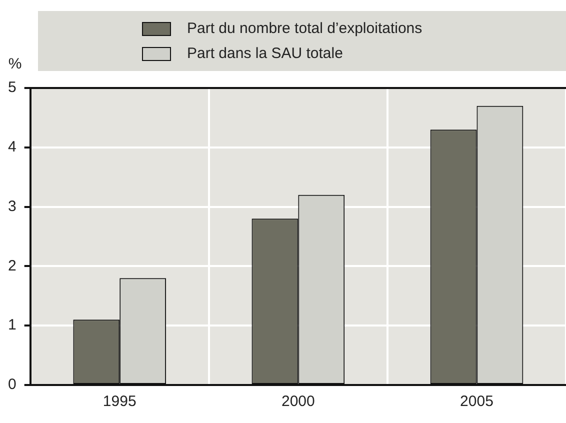 This screenshot has height=423, width=566. I want to click on y-tick-label: 5, so click(12, 87).